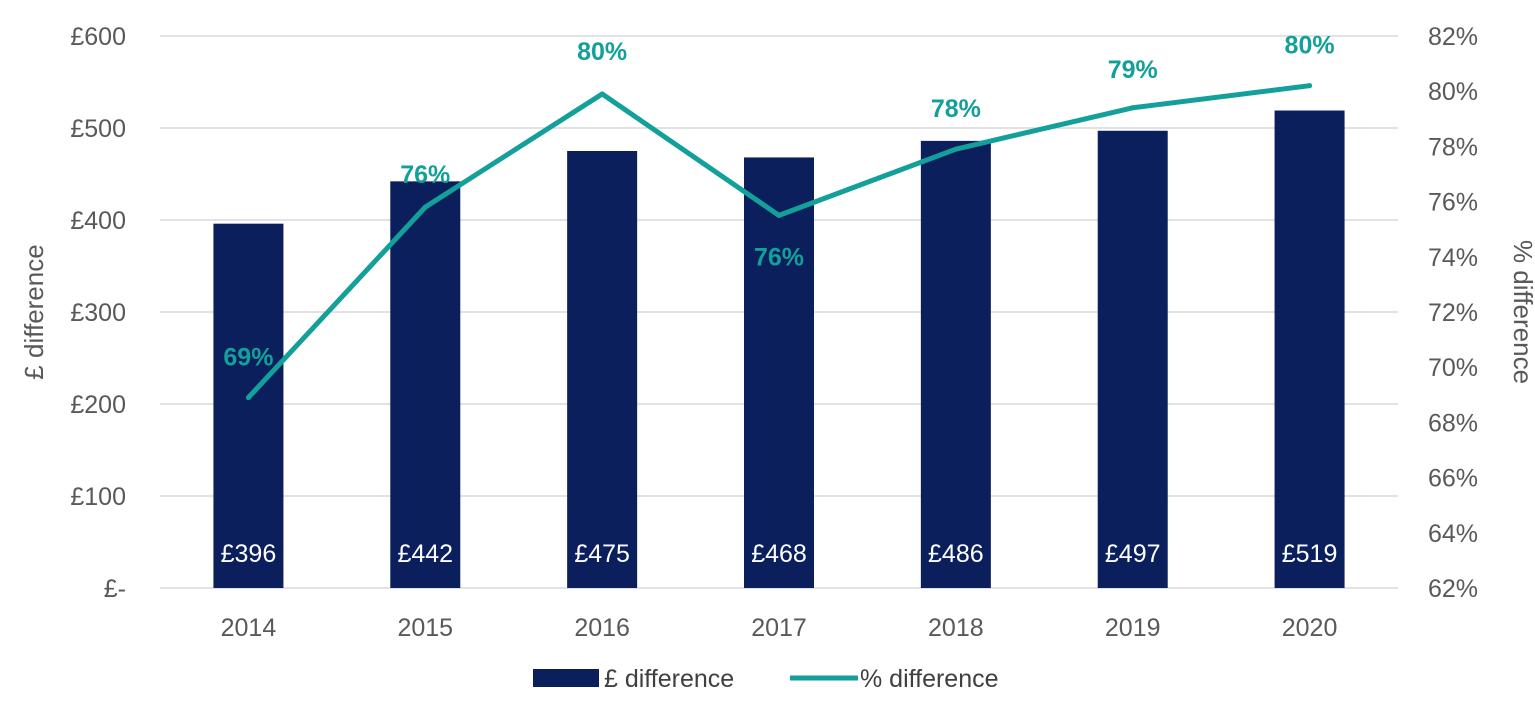 This screenshot has width=1535, height=728. What do you see at coordinates (249, 628) in the screenshot?
I see `x-tick-label: 2014` at bounding box center [249, 628].